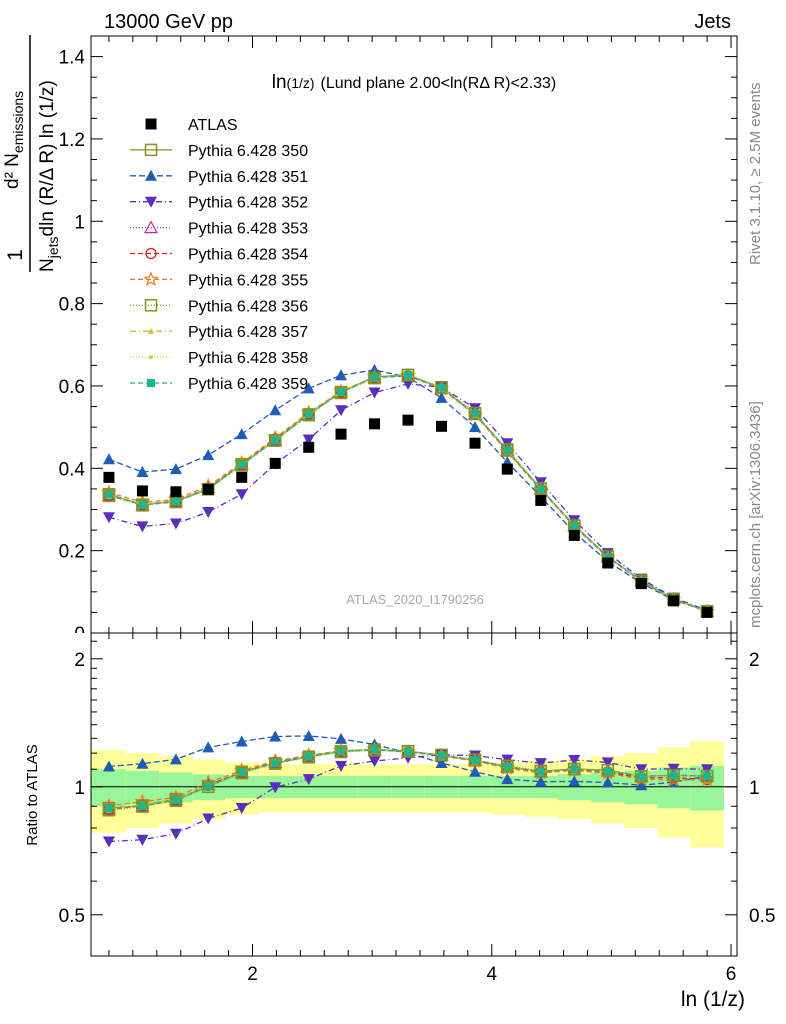  What do you see at coordinates (72, 305) in the screenshot?
I see `main-ytick-label: 0.8` at bounding box center [72, 305].